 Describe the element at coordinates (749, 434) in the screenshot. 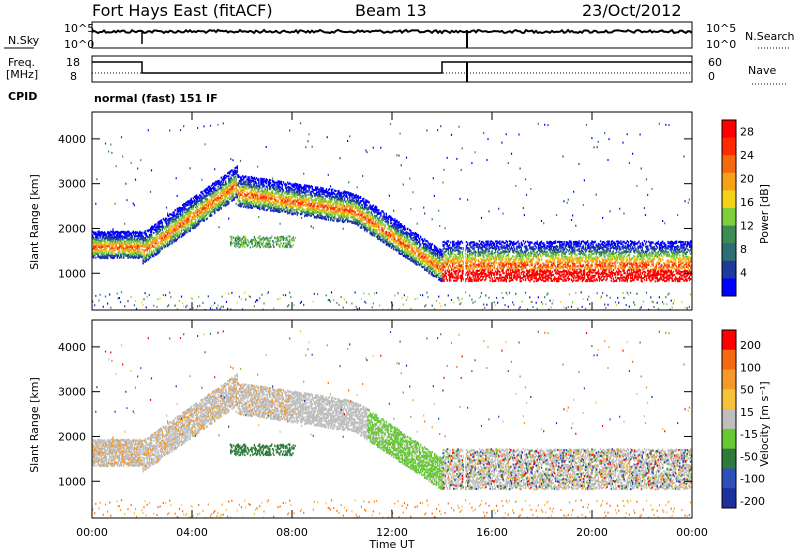

I see `colorbar-tick: -15` at that location.